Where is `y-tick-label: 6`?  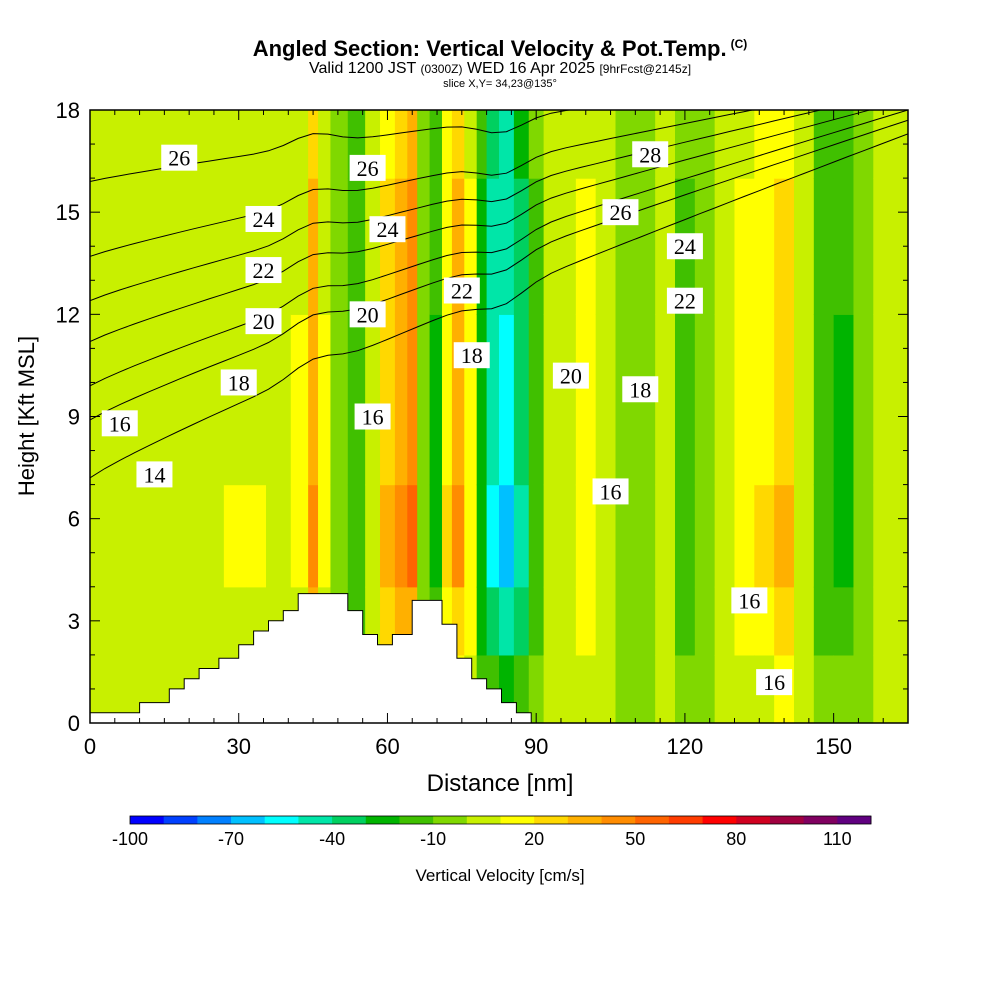 y-tick-label: 6 is located at coordinates (74, 519).